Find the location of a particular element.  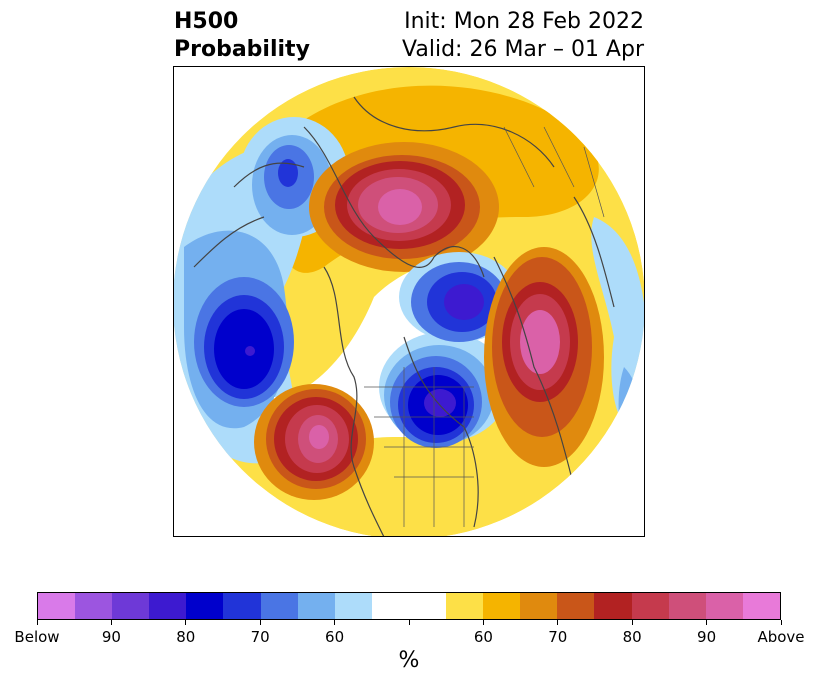

title-init-date: Init: Mon 28 Feb 2022 is located at coordinates (524, 21).